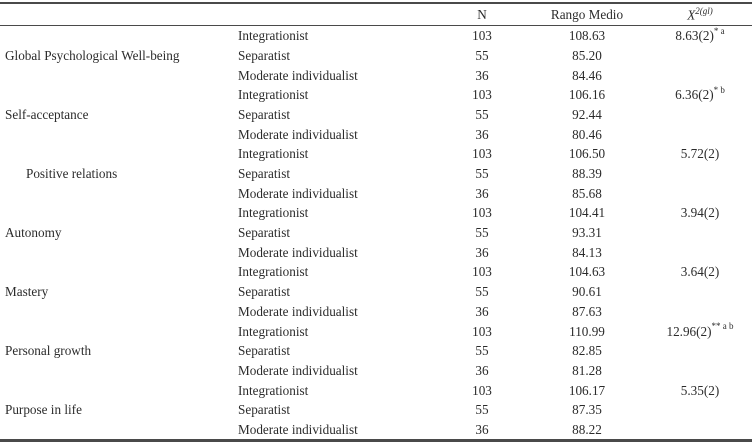  Describe the element at coordinates (719, 30) in the screenshot. I see `significance-superscript: * a` at that location.